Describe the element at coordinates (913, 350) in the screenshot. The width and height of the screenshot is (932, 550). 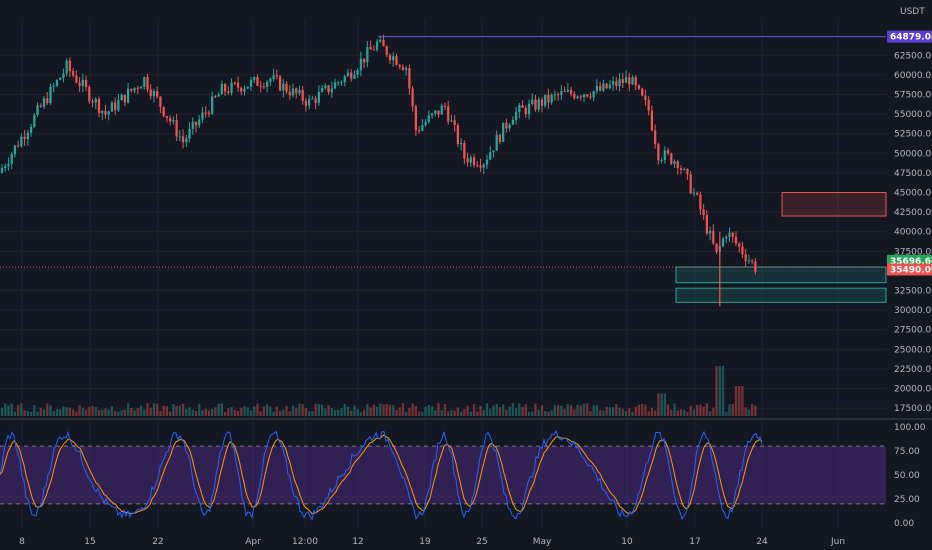
I see `price-tick-label: 25000.00` at that location.